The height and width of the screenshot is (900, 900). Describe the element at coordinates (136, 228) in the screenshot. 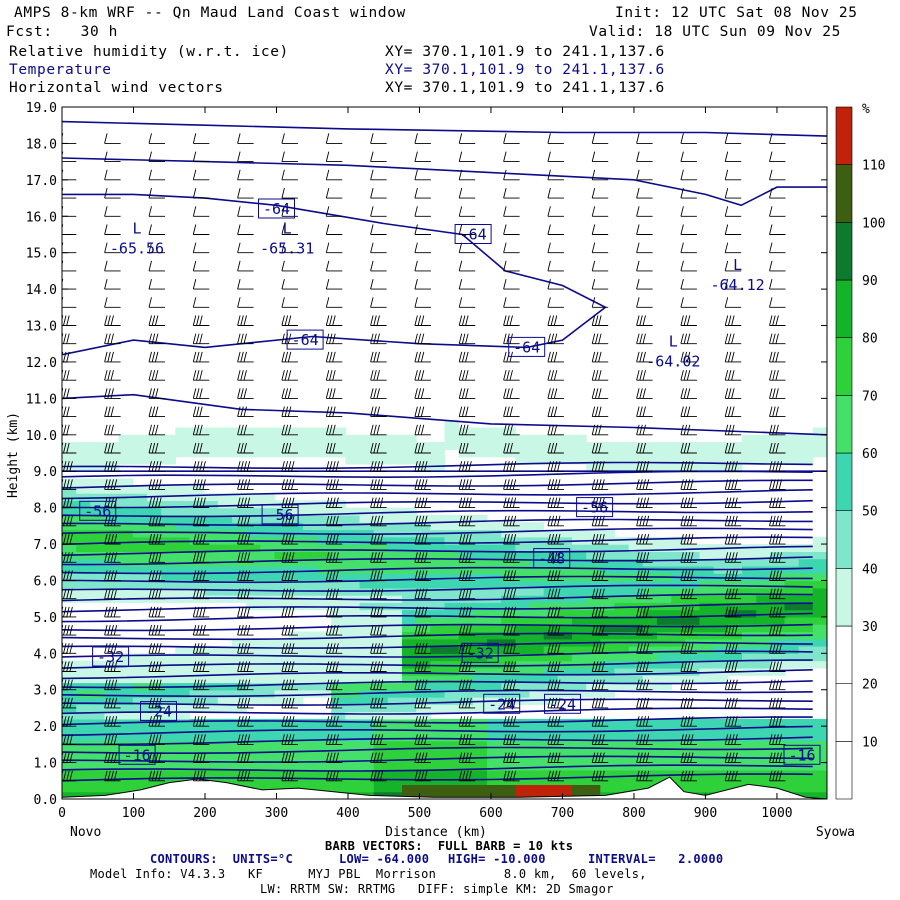

I see `low-marker: L` at that location.